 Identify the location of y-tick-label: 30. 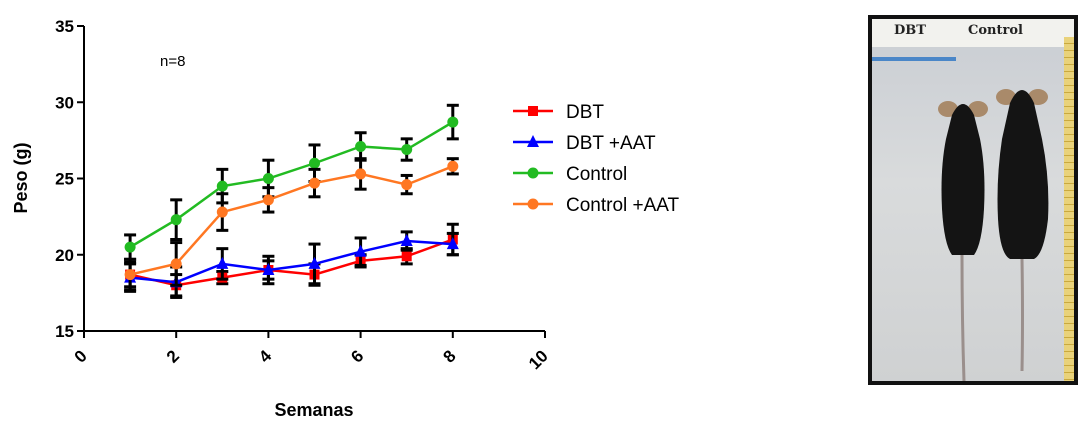
(64, 102).